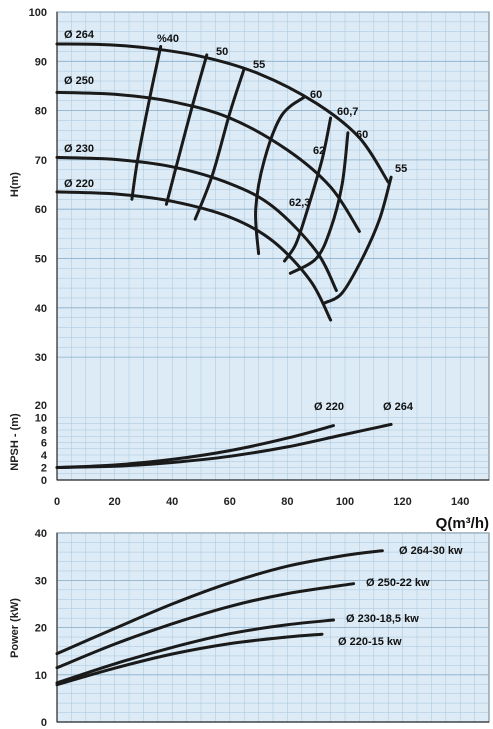  What do you see at coordinates (44, 481) in the screenshot?
I see `npsh-y-tick-label: 0` at bounding box center [44, 481].